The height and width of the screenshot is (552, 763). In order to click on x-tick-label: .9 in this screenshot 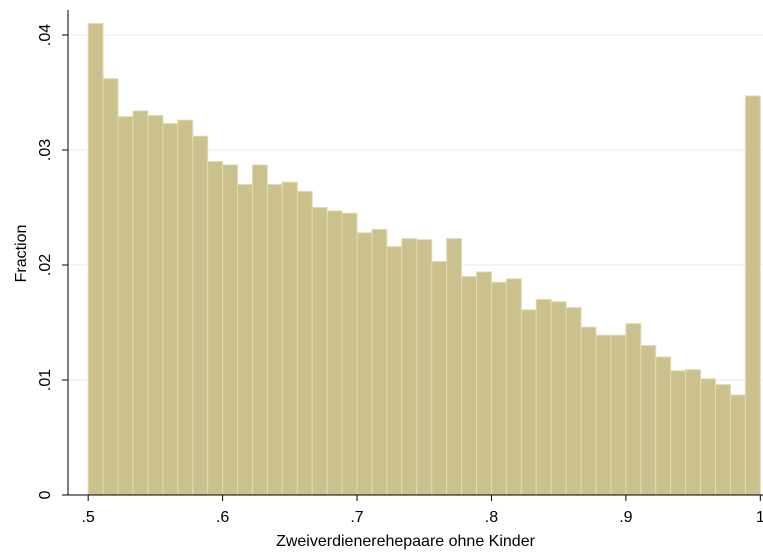, I will do `click(625, 517)`.